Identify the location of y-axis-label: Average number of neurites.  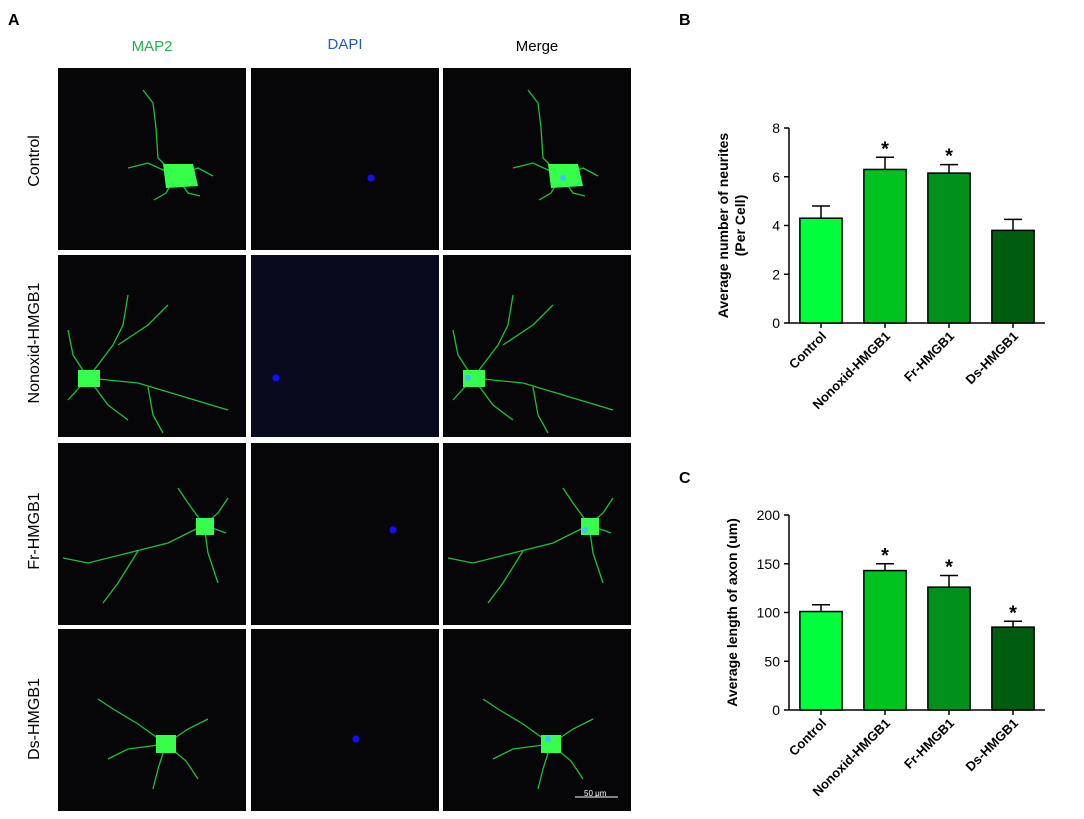
(723, 226).